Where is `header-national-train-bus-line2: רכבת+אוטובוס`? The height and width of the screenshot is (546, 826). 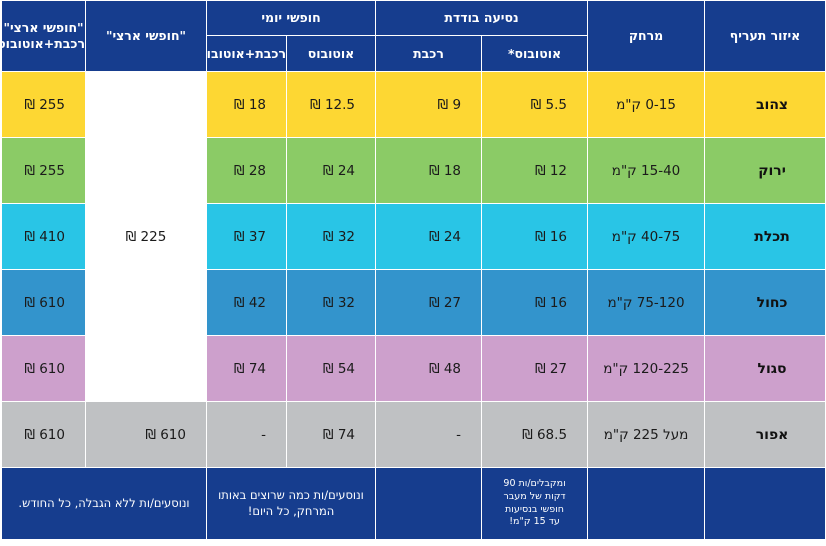
header-national-train-bus-line2: רכבת+אוטובוס is located at coordinates (43, 43).